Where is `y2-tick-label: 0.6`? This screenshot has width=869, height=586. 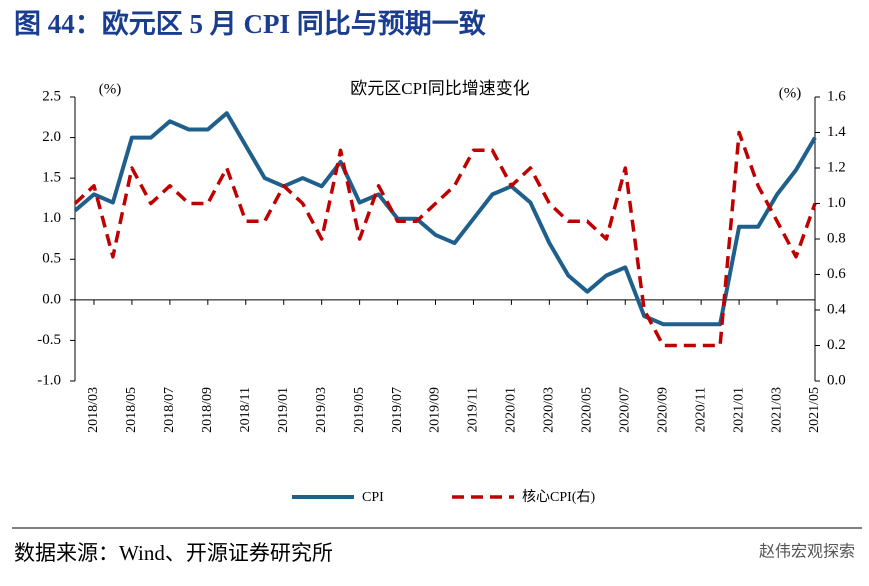
y2-tick-label: 0.6 is located at coordinates (836, 274).